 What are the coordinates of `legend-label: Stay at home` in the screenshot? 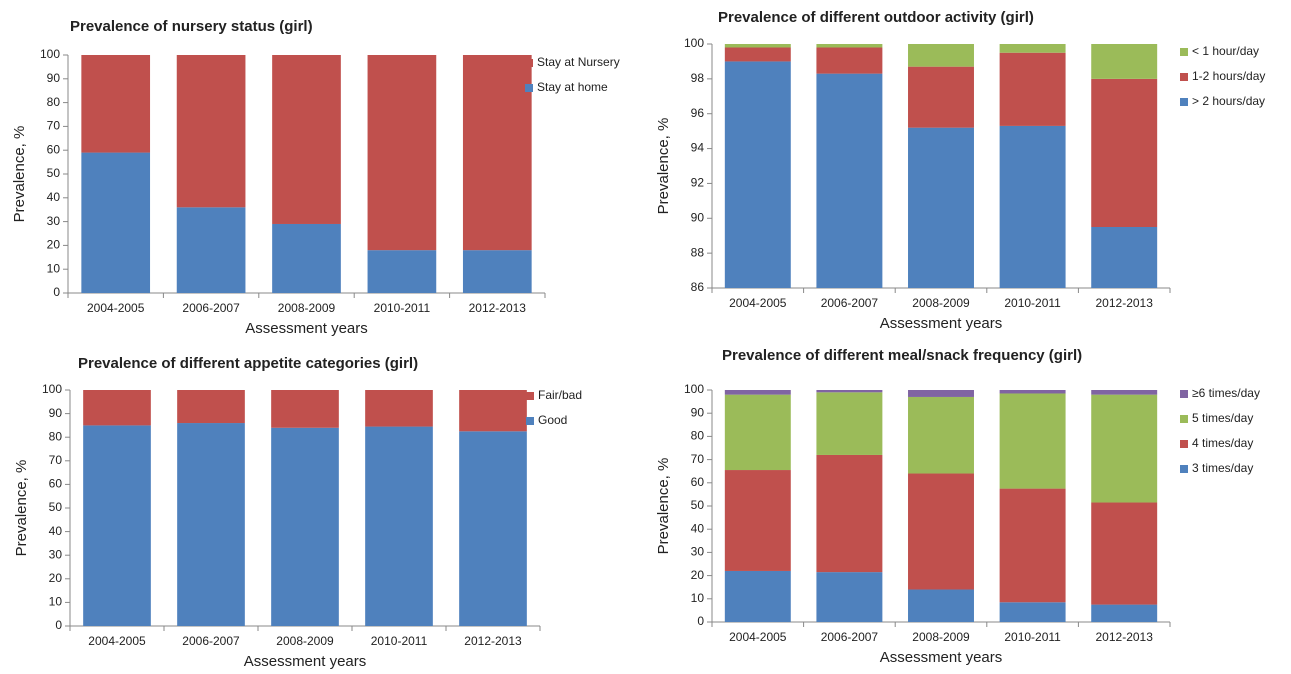 It's located at (572, 87).